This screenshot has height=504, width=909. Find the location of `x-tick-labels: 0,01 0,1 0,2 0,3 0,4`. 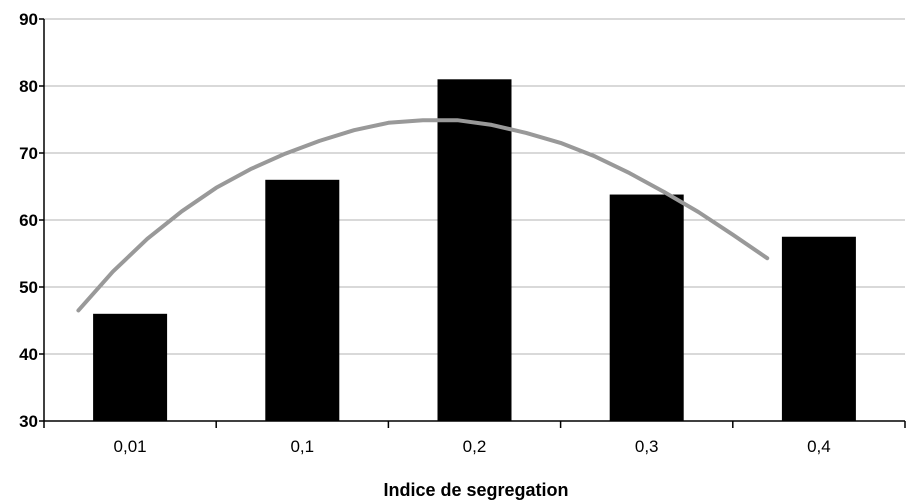

x-tick-labels: 0,01 0,1 0,2 0,3 0,4 is located at coordinates (472, 446).